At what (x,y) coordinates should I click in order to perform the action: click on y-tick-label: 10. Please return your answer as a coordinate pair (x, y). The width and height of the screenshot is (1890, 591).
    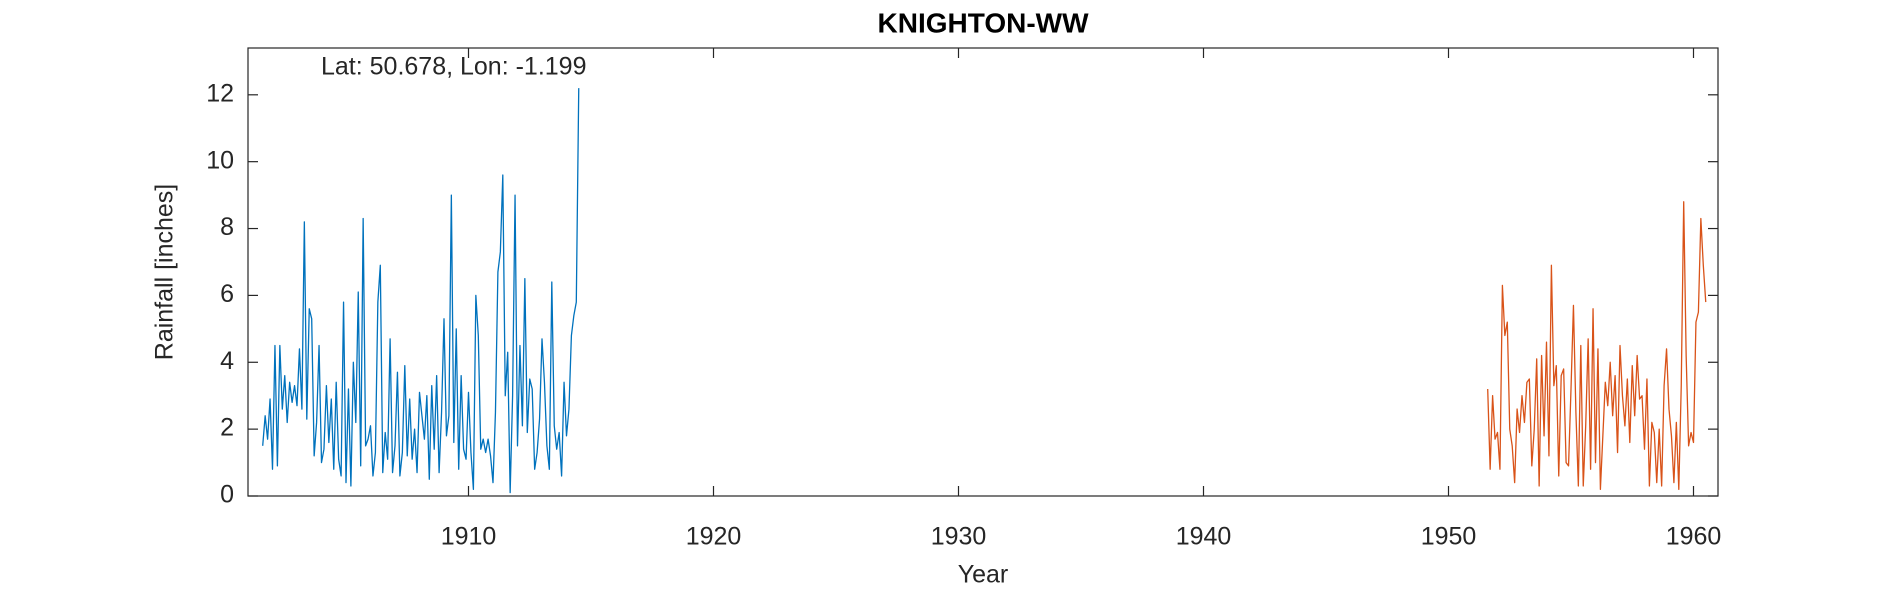
    Looking at the image, I should click on (220, 160).